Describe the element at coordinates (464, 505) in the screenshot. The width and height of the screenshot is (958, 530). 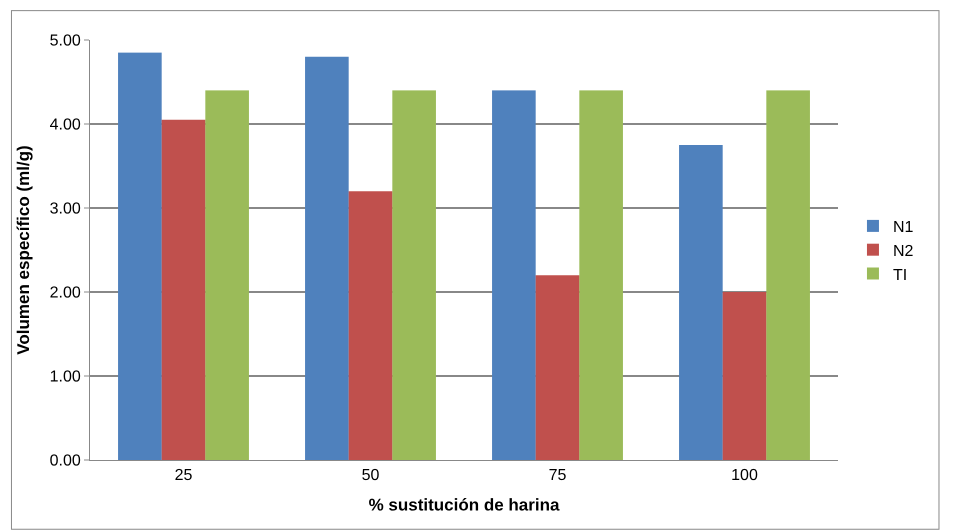
I see `x-axis-title: % sustitución de harina` at that location.